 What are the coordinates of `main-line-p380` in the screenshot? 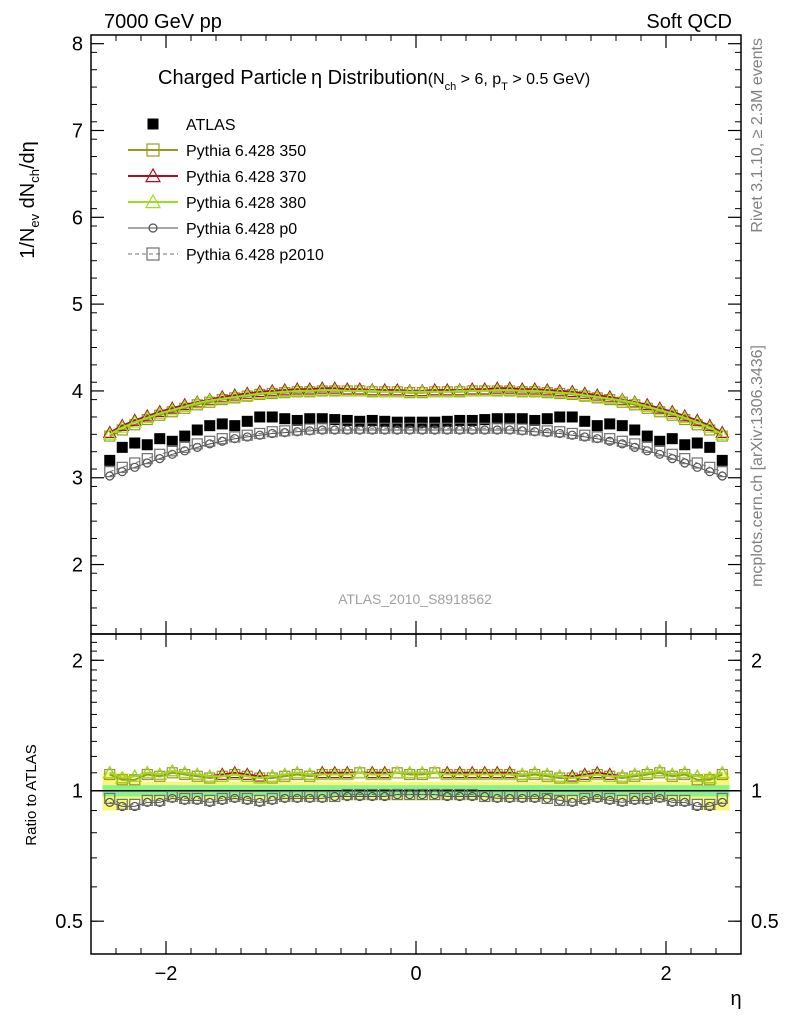 It's located at (416, 412).